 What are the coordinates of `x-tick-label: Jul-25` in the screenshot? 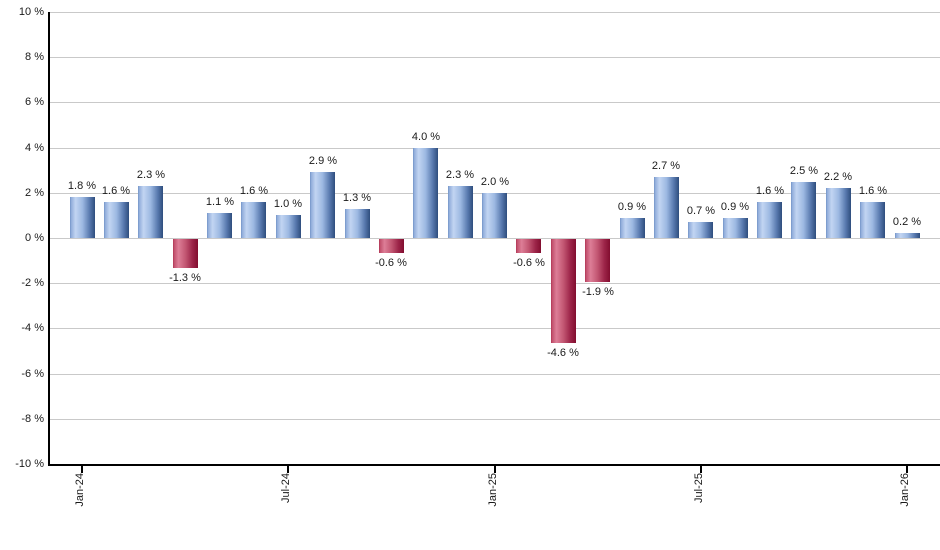 It's located at (699, 488).